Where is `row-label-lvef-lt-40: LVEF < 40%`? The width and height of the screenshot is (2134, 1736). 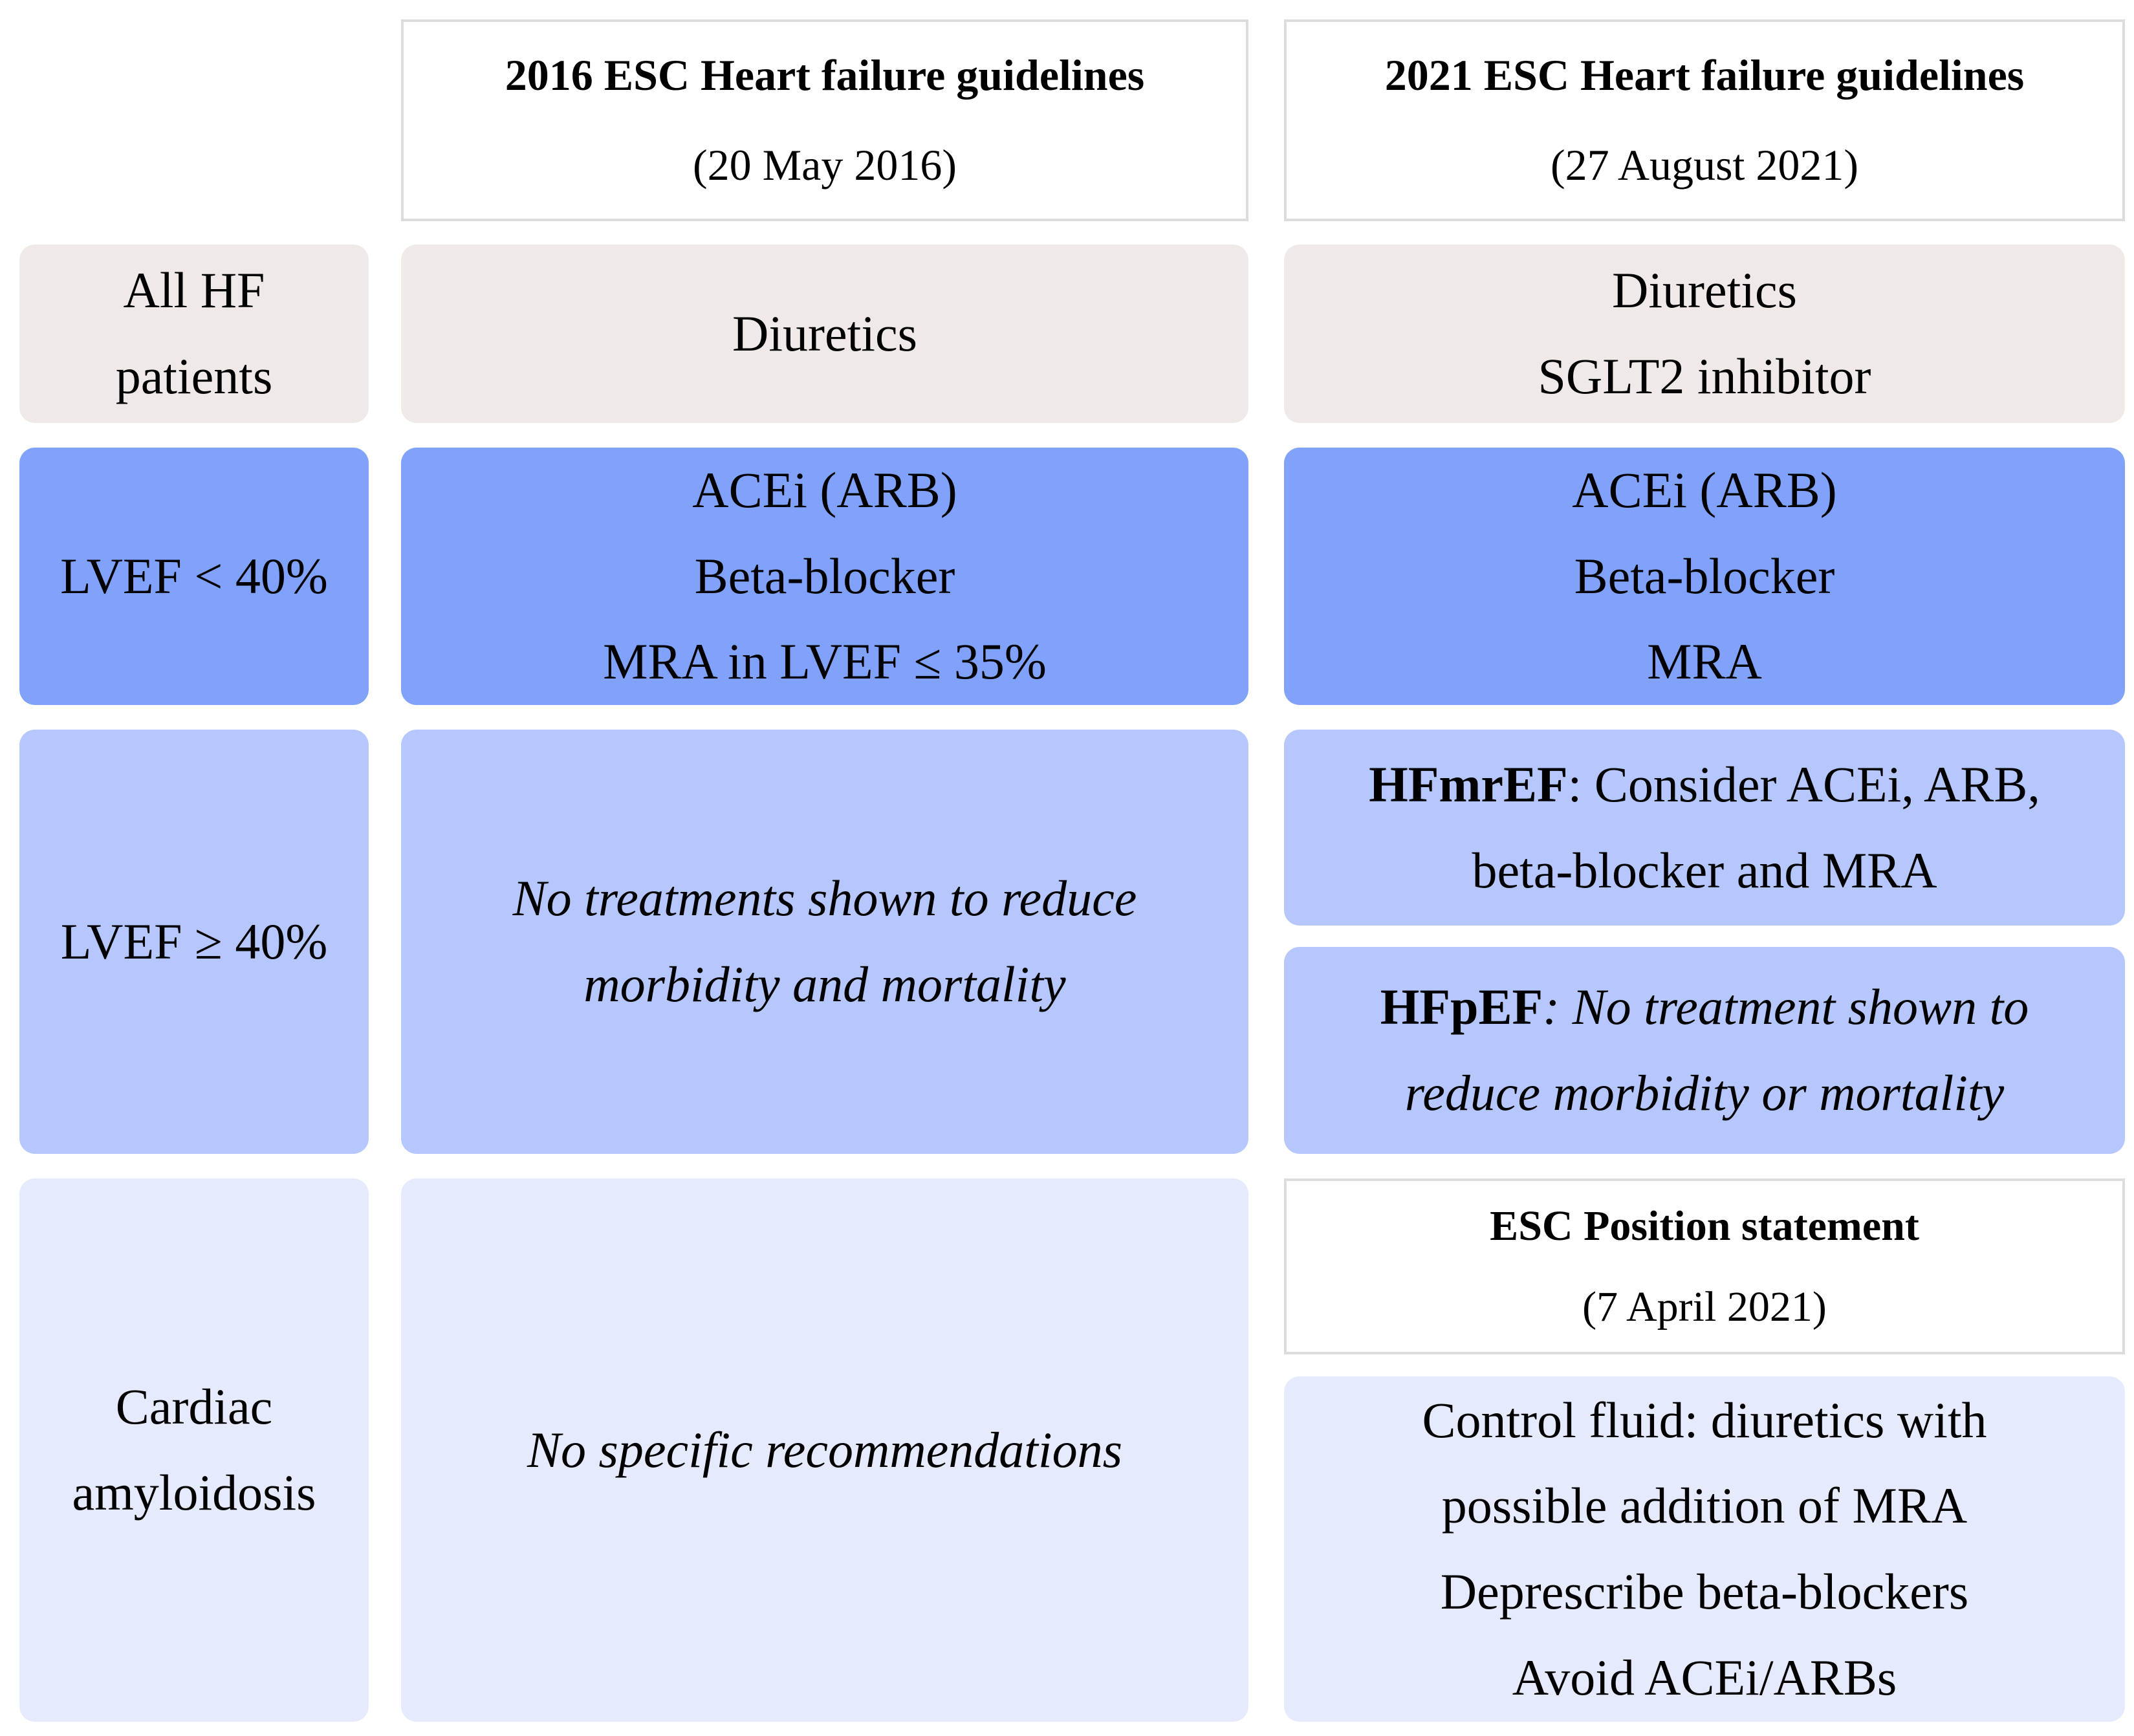 row-label-lvef-lt-40: LVEF < 40% is located at coordinates (194, 576).